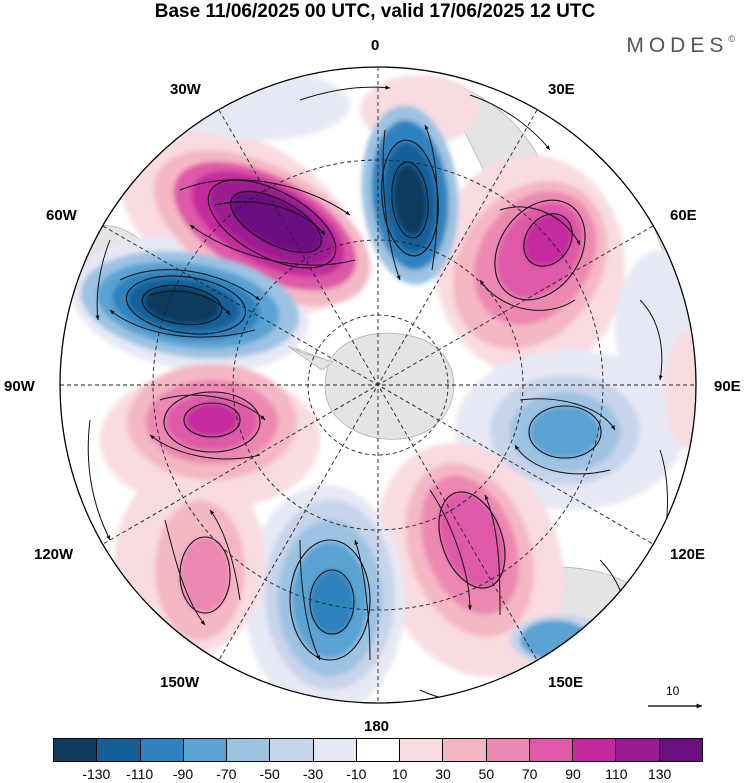  I want to click on colorbar-tick-label: 50, so click(486, 774).